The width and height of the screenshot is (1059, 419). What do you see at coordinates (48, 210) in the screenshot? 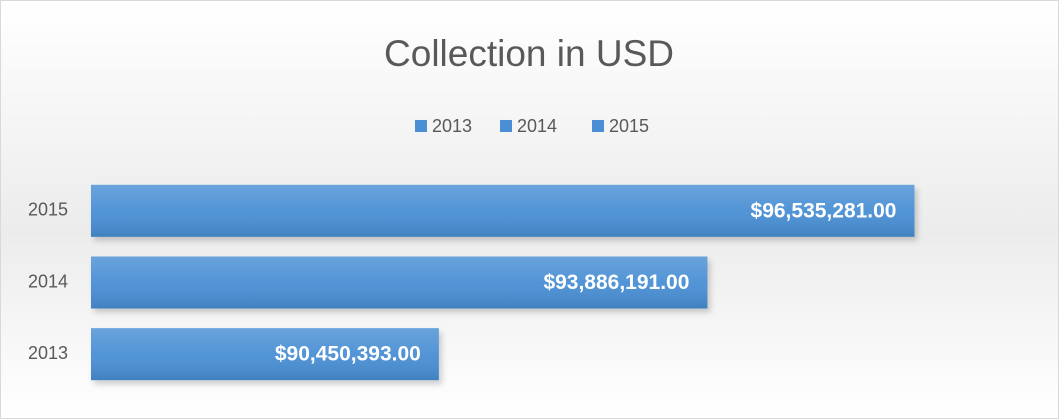
I see `y-tick-label: 2015` at bounding box center [48, 210].